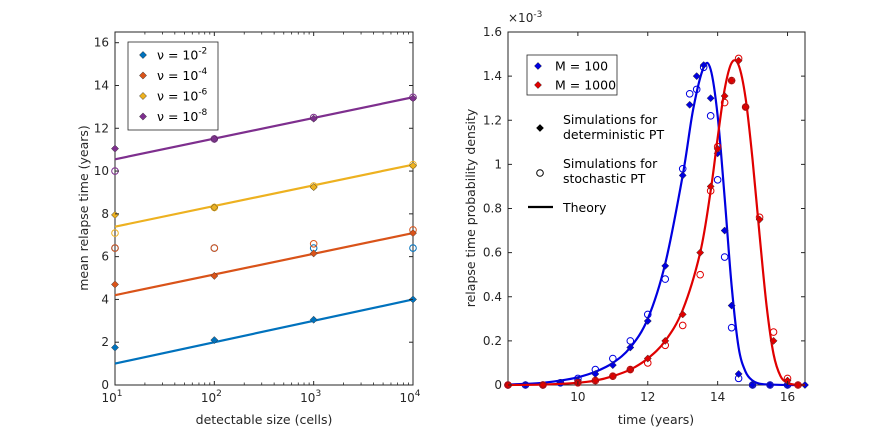 This screenshot has width=888, height=433. What do you see at coordinates (105, 299) in the screenshot?
I see `left-y-tick-label: 4` at bounding box center [105, 299].